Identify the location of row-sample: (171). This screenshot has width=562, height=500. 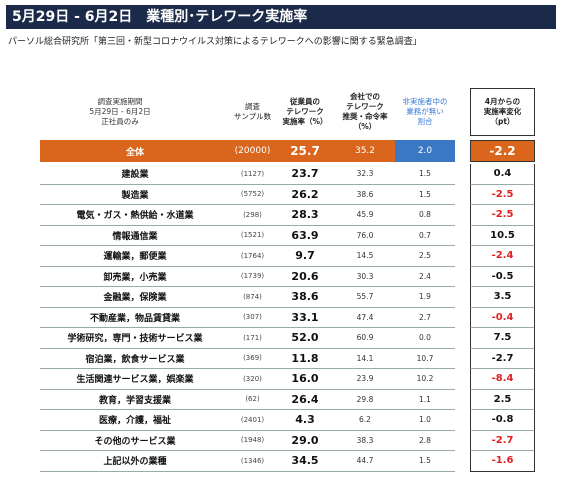
(252, 338).